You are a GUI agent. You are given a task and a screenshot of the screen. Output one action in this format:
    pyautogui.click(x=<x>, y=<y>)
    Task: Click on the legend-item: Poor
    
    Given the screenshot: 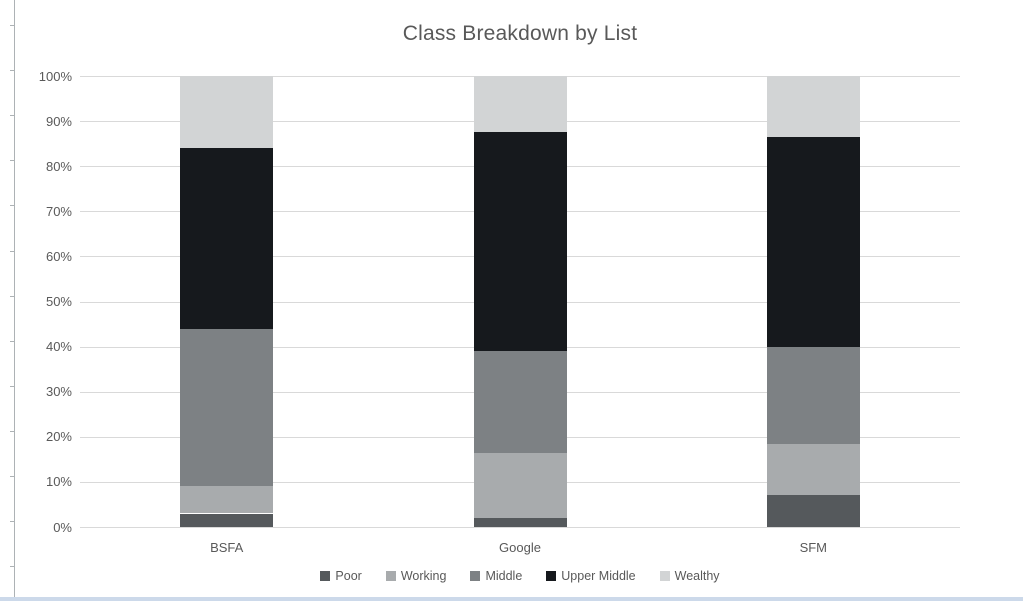 What is the action you would take?
    pyautogui.click(x=341, y=576)
    